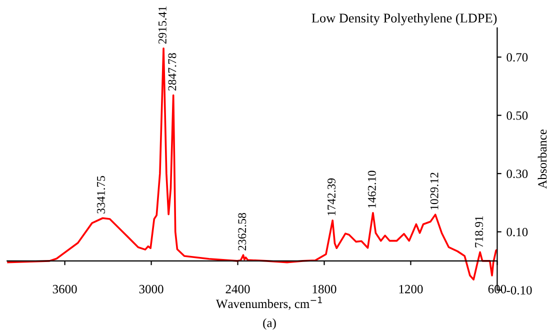 The height and width of the screenshot is (333, 550). Describe the element at coordinates (519, 290) in the screenshot. I see `y-tick-label: -0.10` at that location.